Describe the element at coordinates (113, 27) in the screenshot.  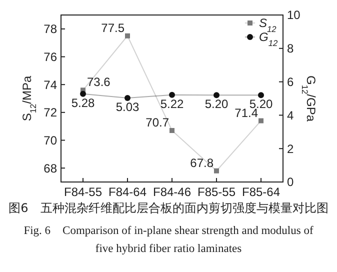
I see `data-label: 77.5` at that location.